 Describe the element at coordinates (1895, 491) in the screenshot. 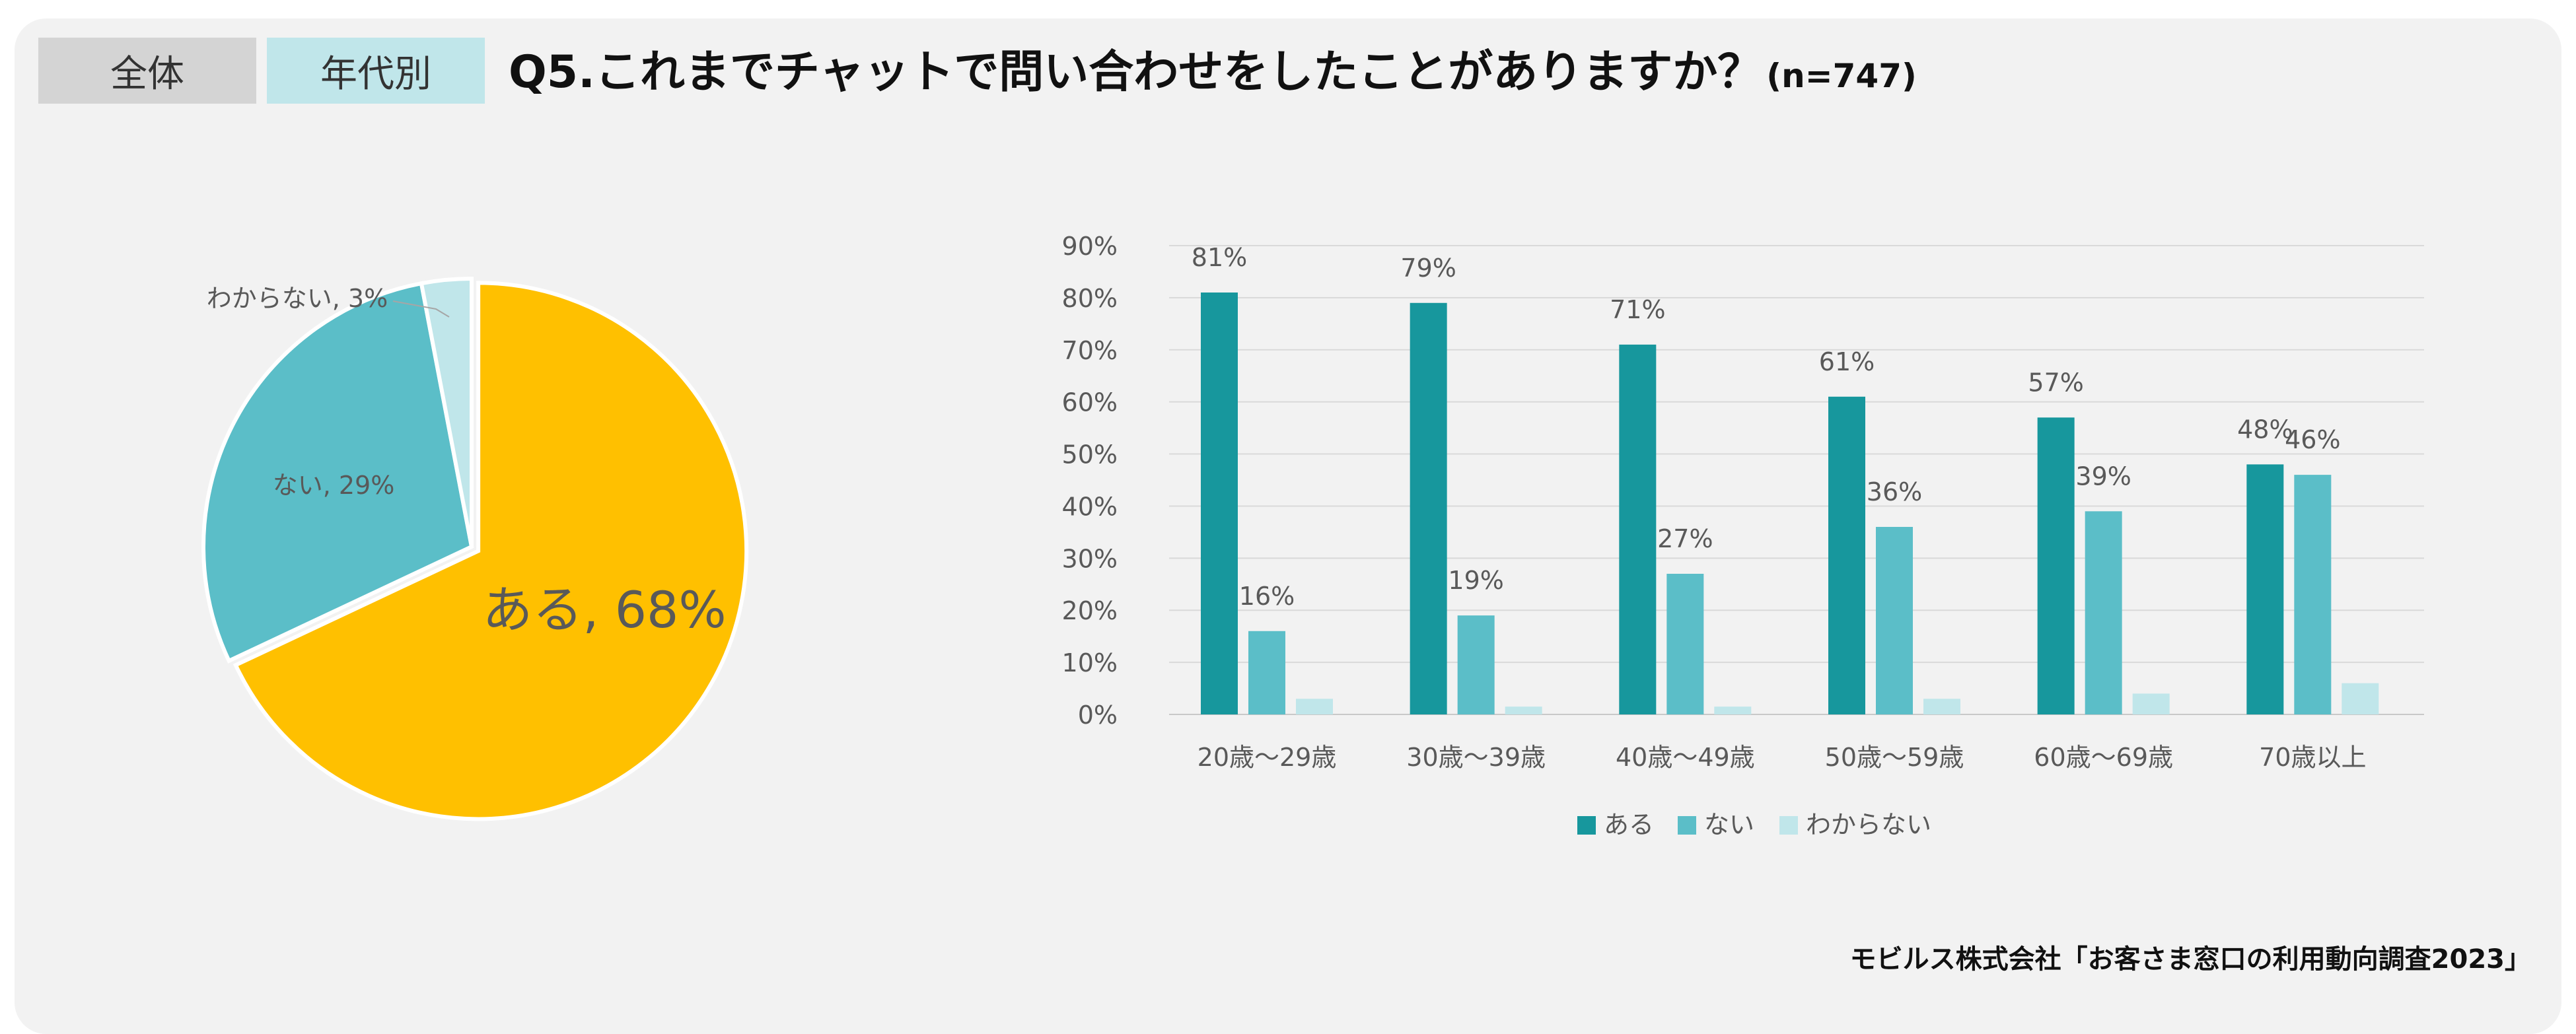

I see `data-label: 36%` at that location.